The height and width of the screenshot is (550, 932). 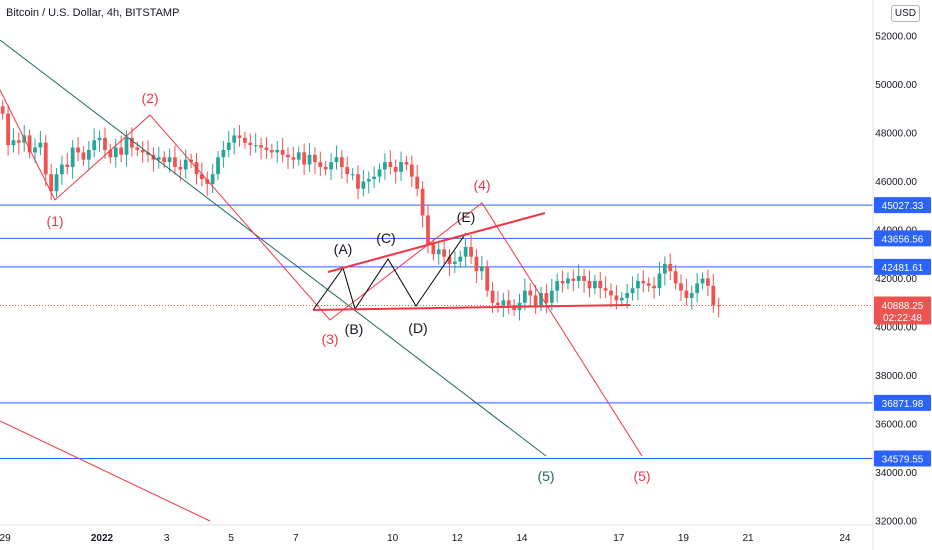 I want to click on level-label: 45027.33, so click(x=903, y=206).